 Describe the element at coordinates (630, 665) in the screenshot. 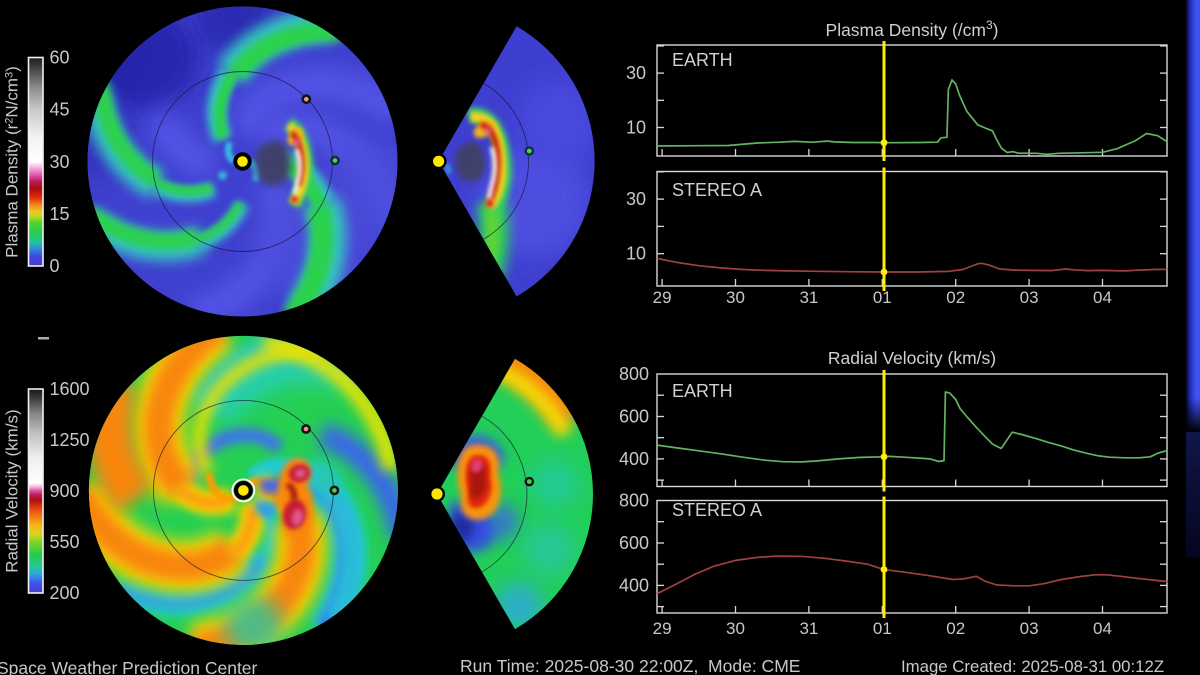

I see `svg-text:Run Time: 2025-08-30 22:00Z,: Run Time: 2025-08-30 22:00Z, Mode: CME` at that location.